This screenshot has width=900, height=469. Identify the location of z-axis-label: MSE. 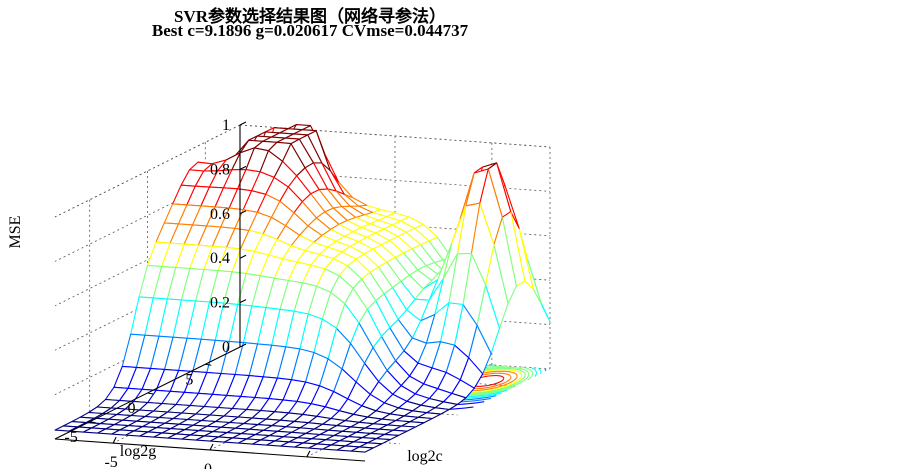
(15, 232).